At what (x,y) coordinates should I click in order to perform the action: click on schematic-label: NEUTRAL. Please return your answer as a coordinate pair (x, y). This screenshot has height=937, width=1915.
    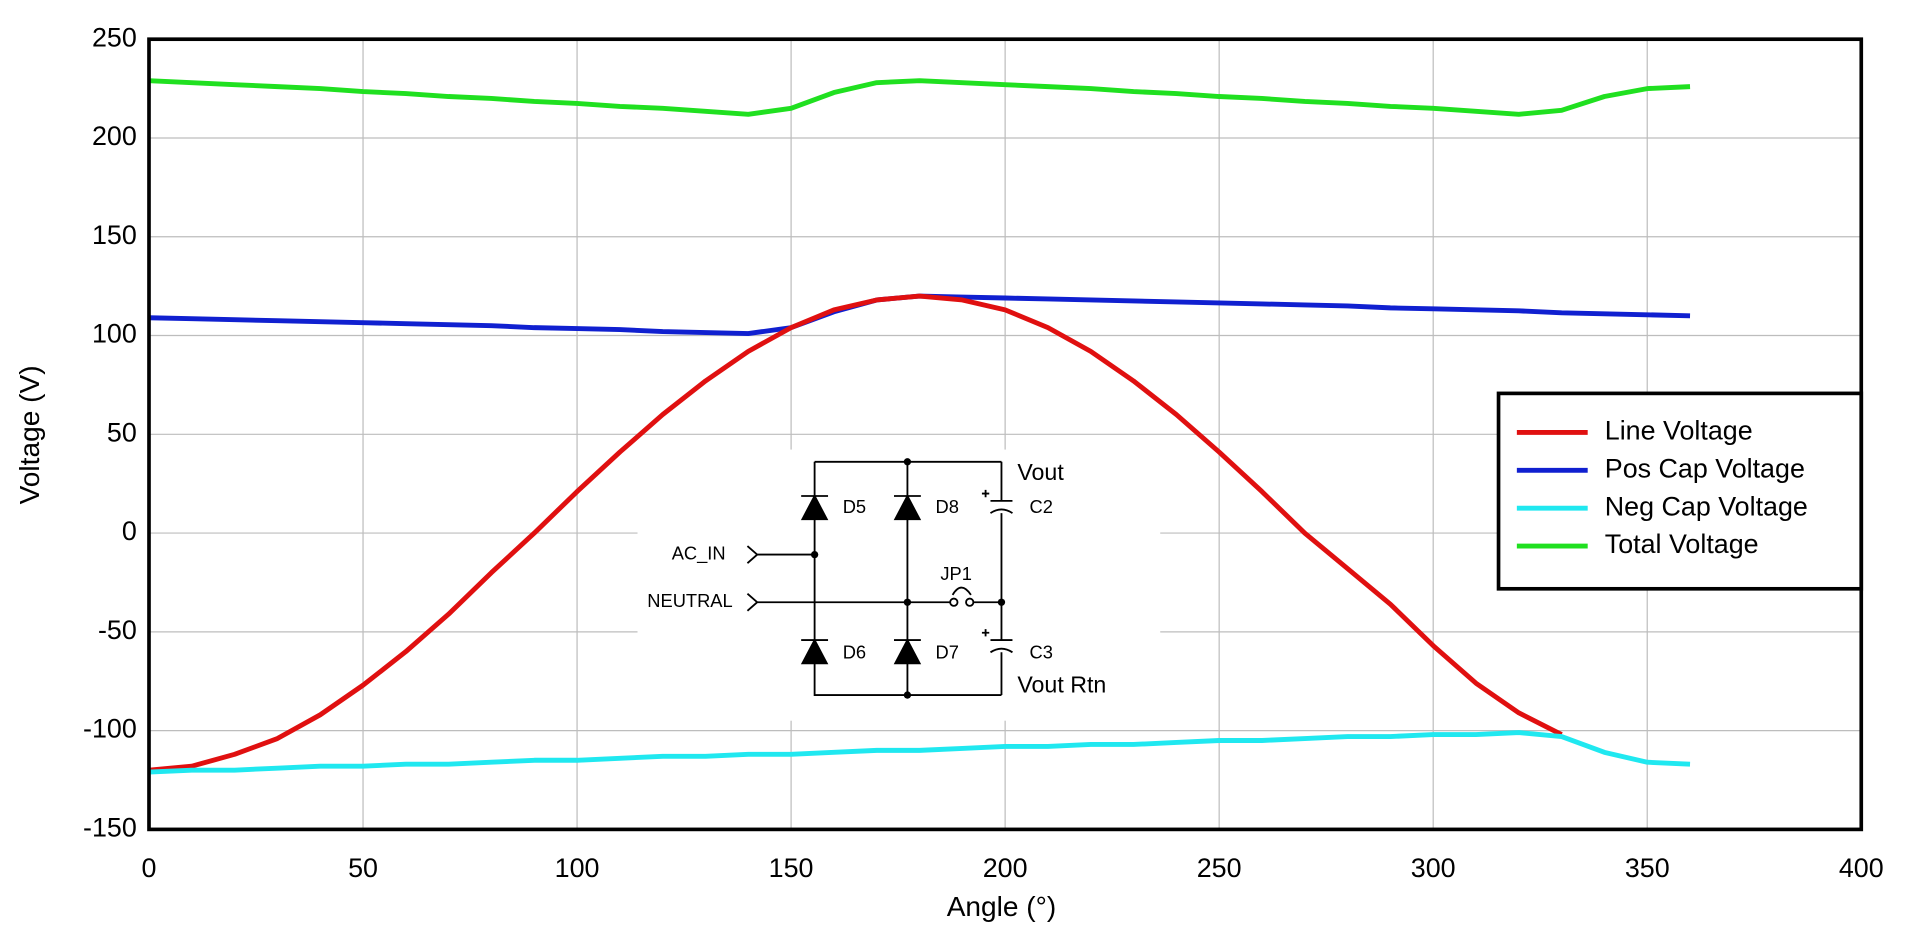
    Looking at the image, I should click on (689, 600).